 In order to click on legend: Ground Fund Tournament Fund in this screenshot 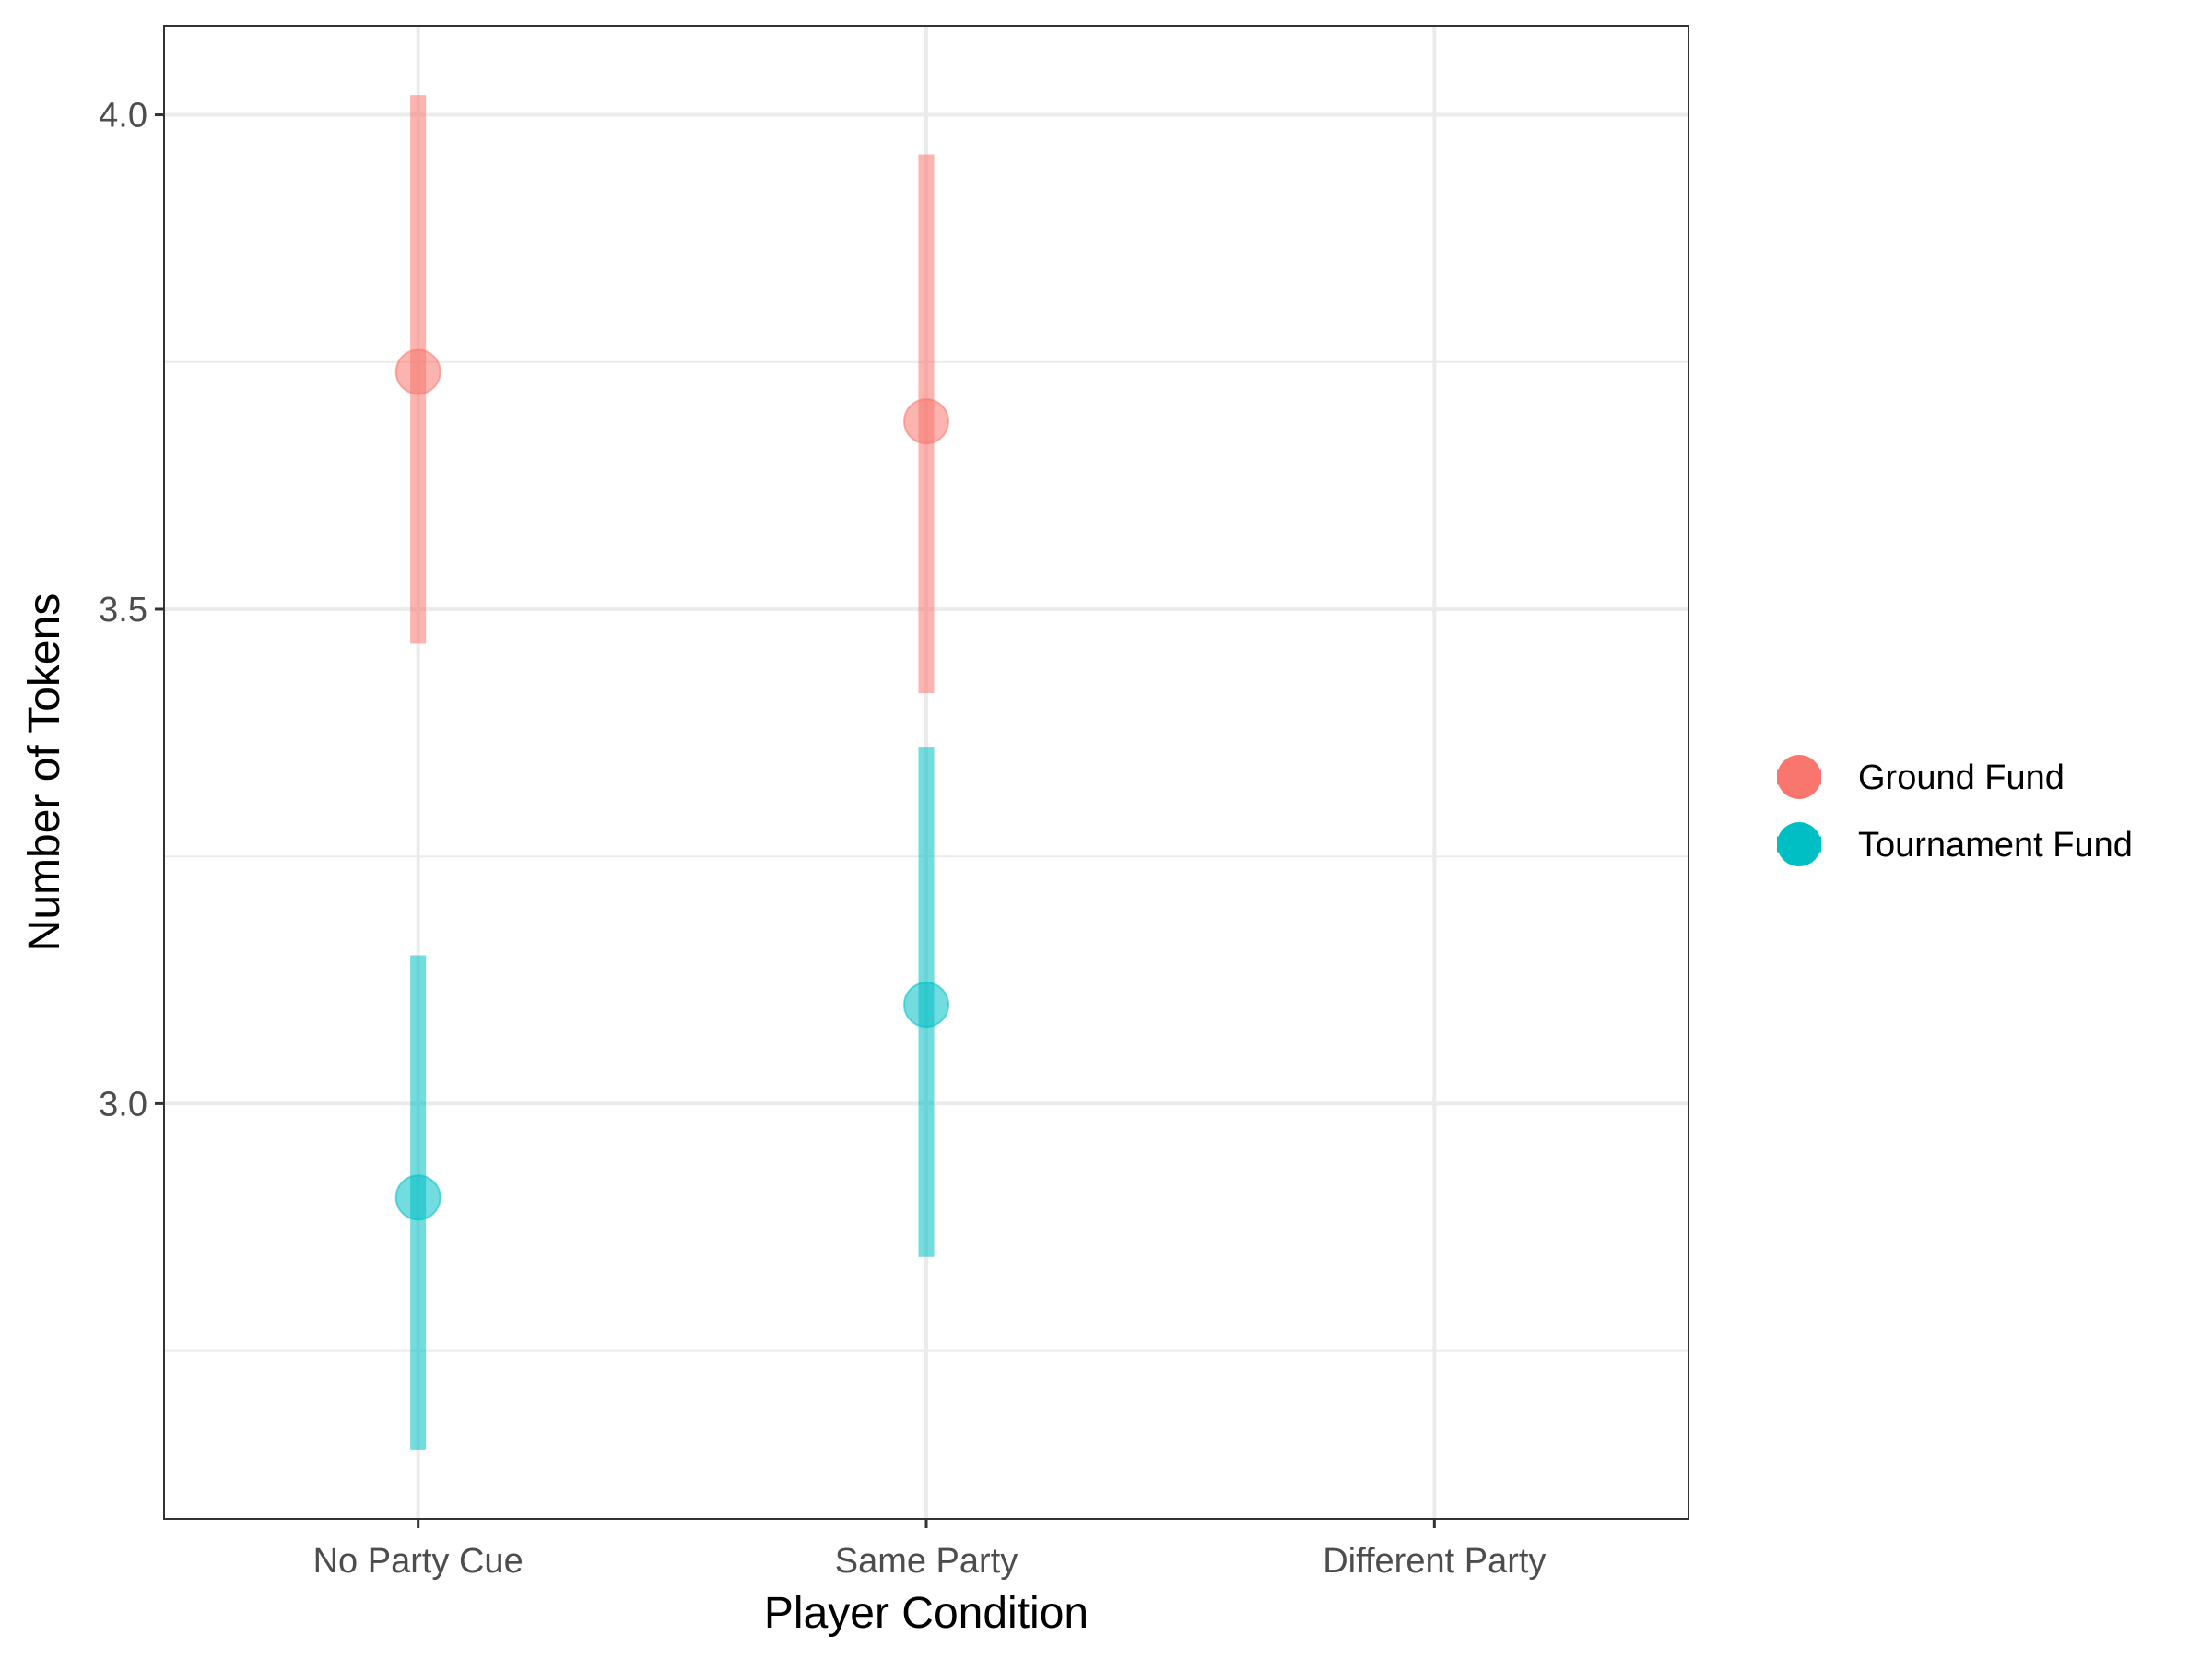, I will do `click(1955, 810)`.